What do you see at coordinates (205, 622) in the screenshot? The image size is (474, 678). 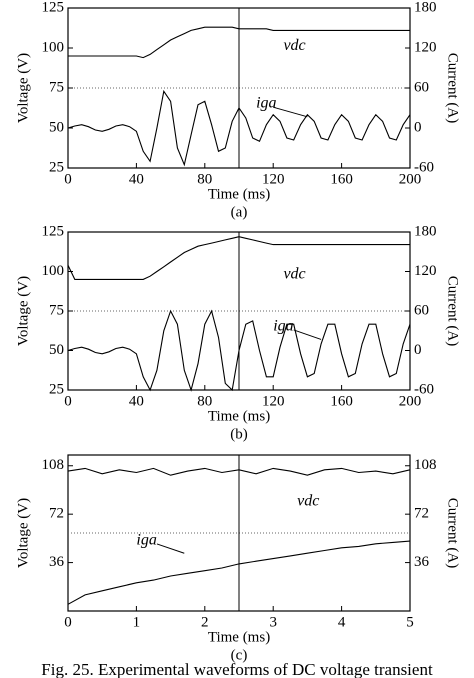 I see `x-tick-label: 2` at bounding box center [205, 622].